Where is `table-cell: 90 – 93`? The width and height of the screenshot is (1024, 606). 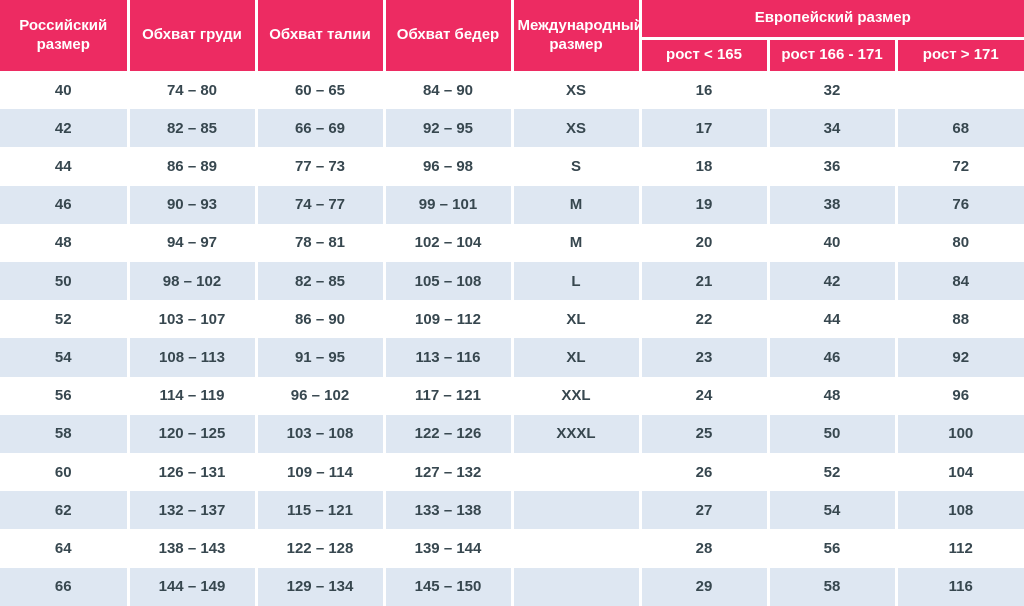
table-cell: 90 – 93 is located at coordinates (193, 204).